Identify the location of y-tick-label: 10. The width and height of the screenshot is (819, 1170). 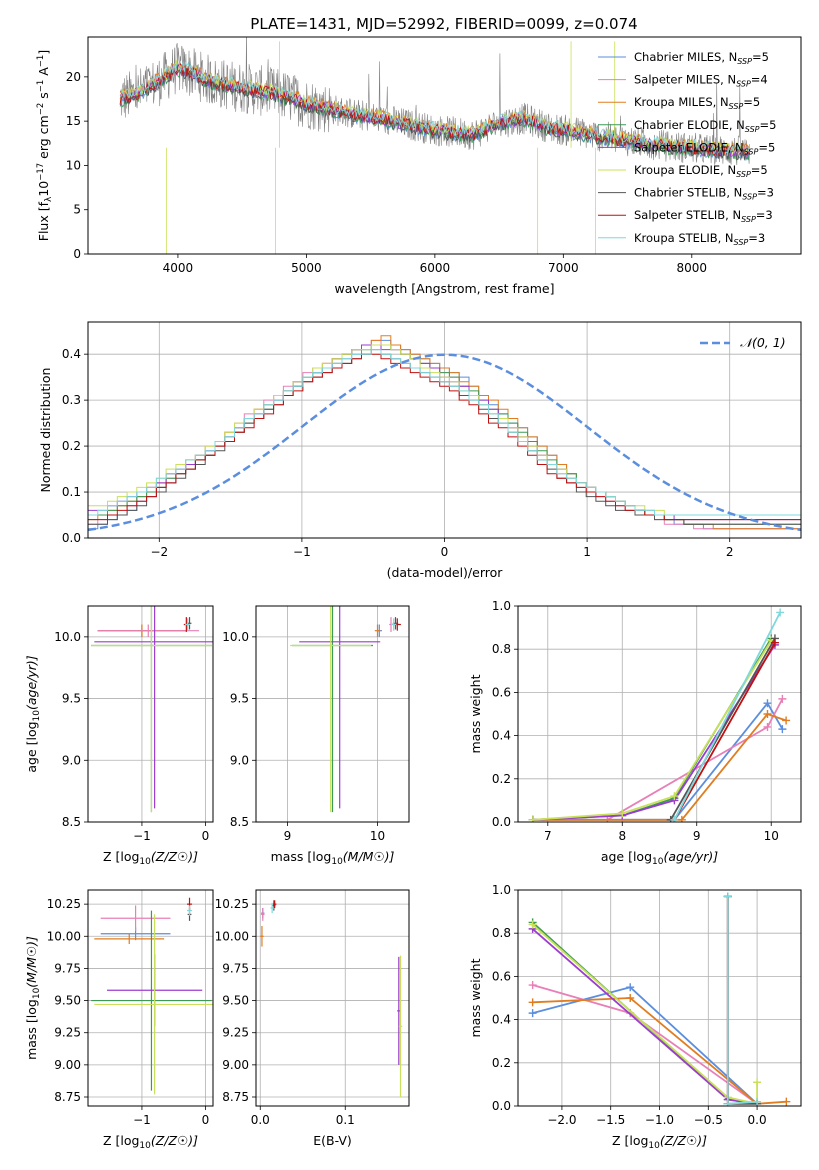
(73, 165).